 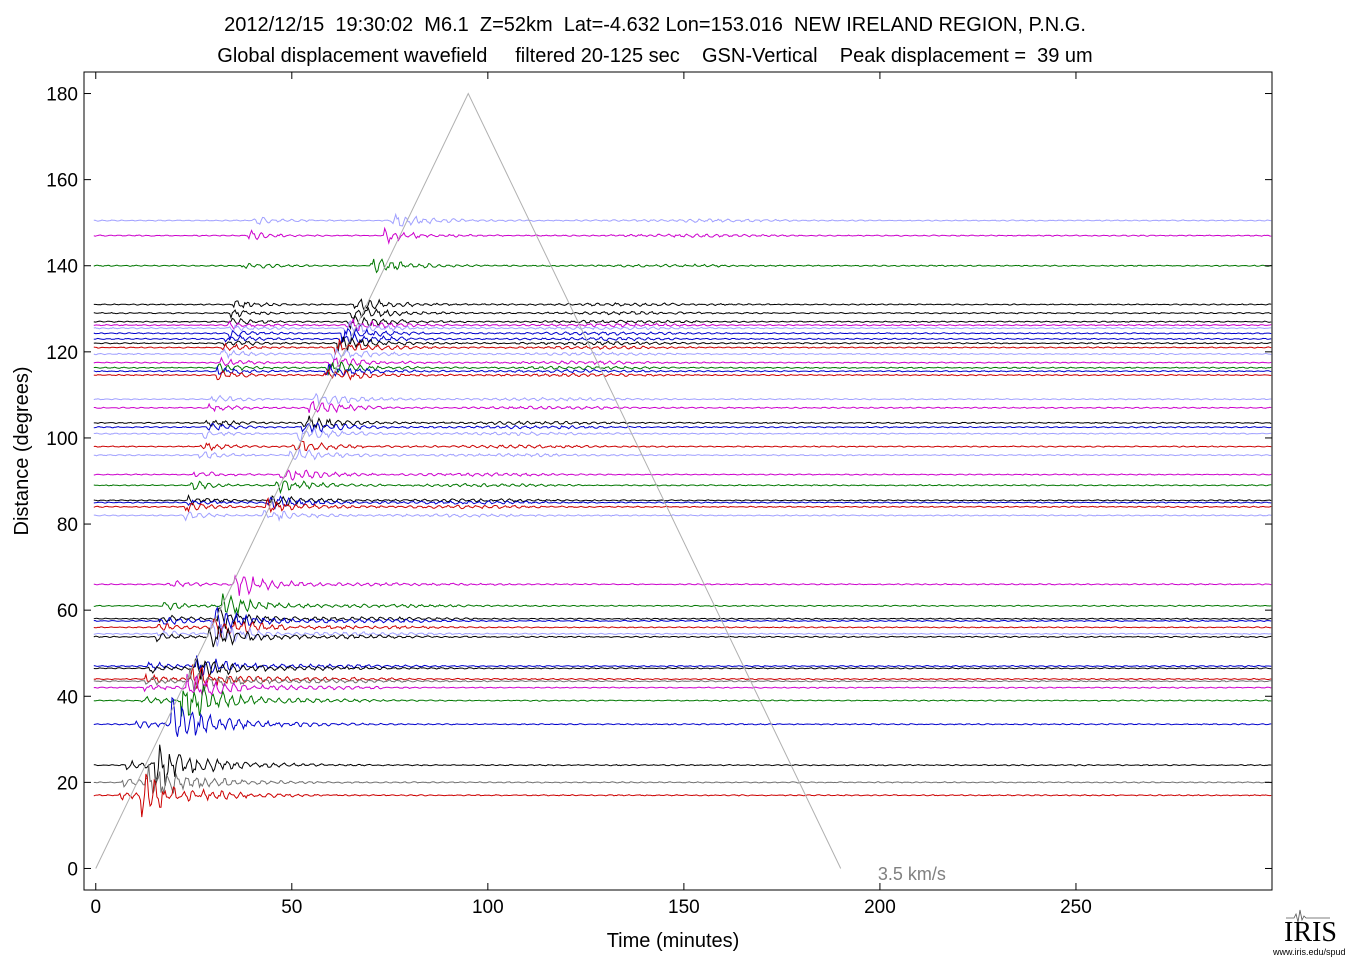 What do you see at coordinates (673, 941) in the screenshot?
I see `x-axis-label: Time (minutes)` at bounding box center [673, 941].